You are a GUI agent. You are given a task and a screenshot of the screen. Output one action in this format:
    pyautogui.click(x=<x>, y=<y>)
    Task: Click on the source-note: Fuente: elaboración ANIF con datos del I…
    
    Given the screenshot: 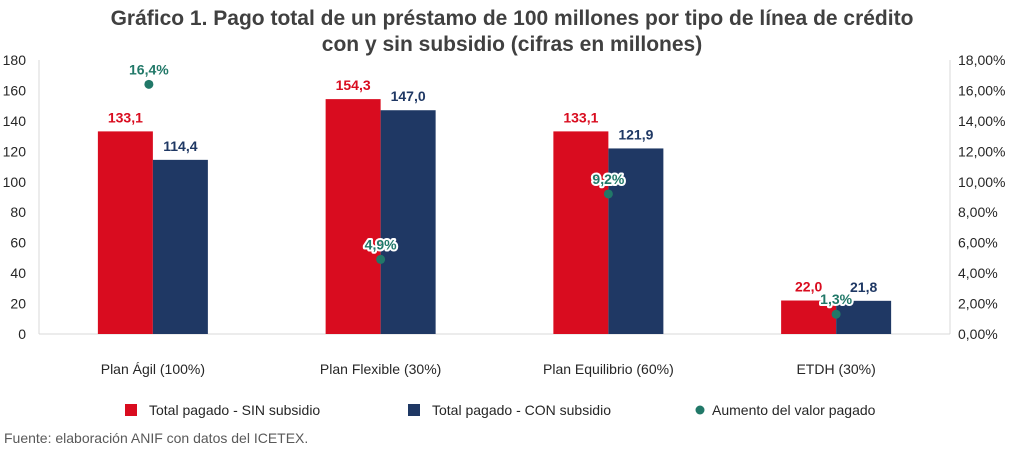 What is the action you would take?
    pyautogui.click(x=156, y=438)
    